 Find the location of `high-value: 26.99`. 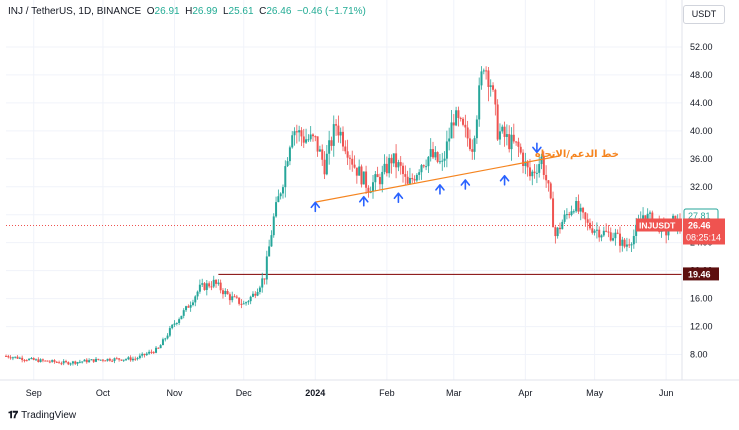

high-value: 26.99 is located at coordinates (205, 11).